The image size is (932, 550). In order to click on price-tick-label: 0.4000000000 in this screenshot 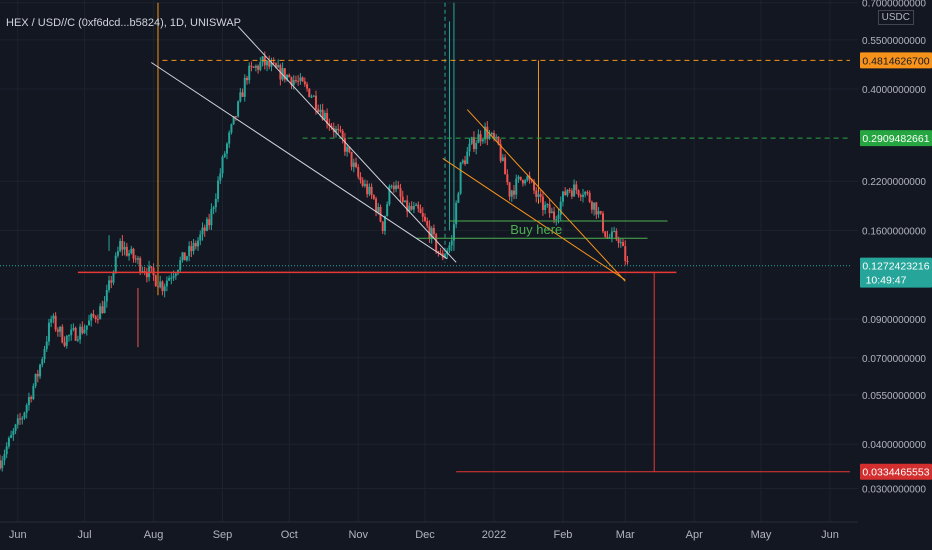, I will do `click(894, 90)`.